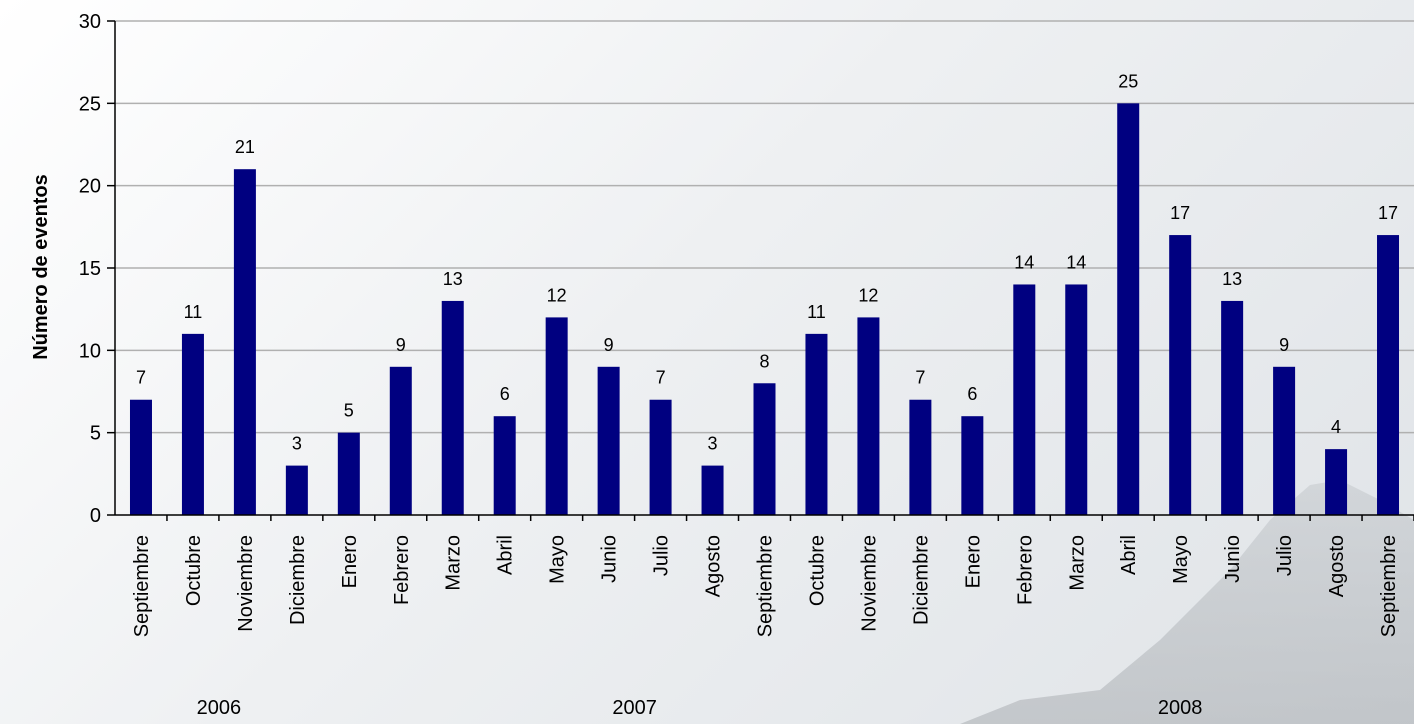 This screenshot has height=724, width=1414. Describe the element at coordinates (90, 22) in the screenshot. I see `y-tick-label: 30` at that location.